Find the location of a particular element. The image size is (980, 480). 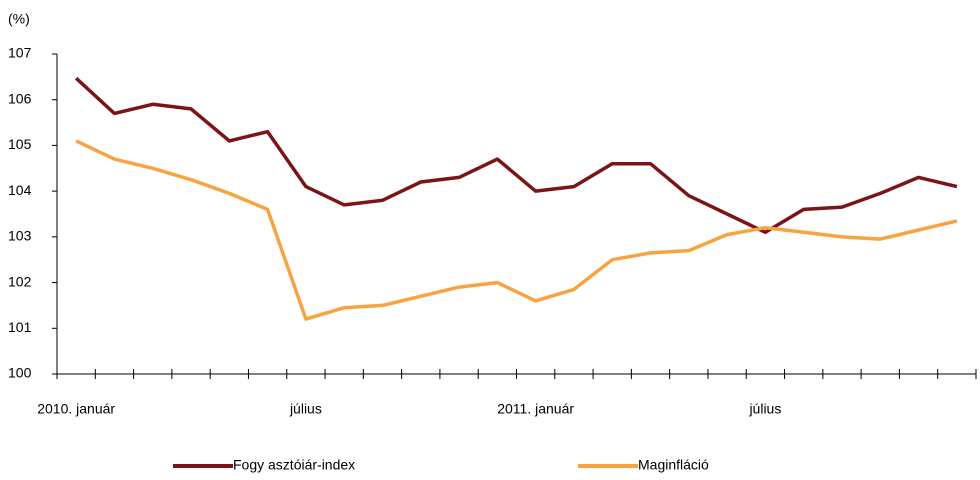

y-tick-label: 102 is located at coordinates (20, 281).